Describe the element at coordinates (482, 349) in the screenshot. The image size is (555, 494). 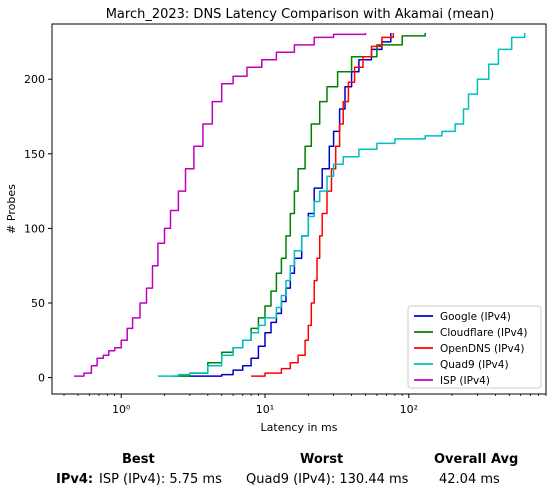
I see `legend-label-2: OpenDNS (IPv4)` at that location.